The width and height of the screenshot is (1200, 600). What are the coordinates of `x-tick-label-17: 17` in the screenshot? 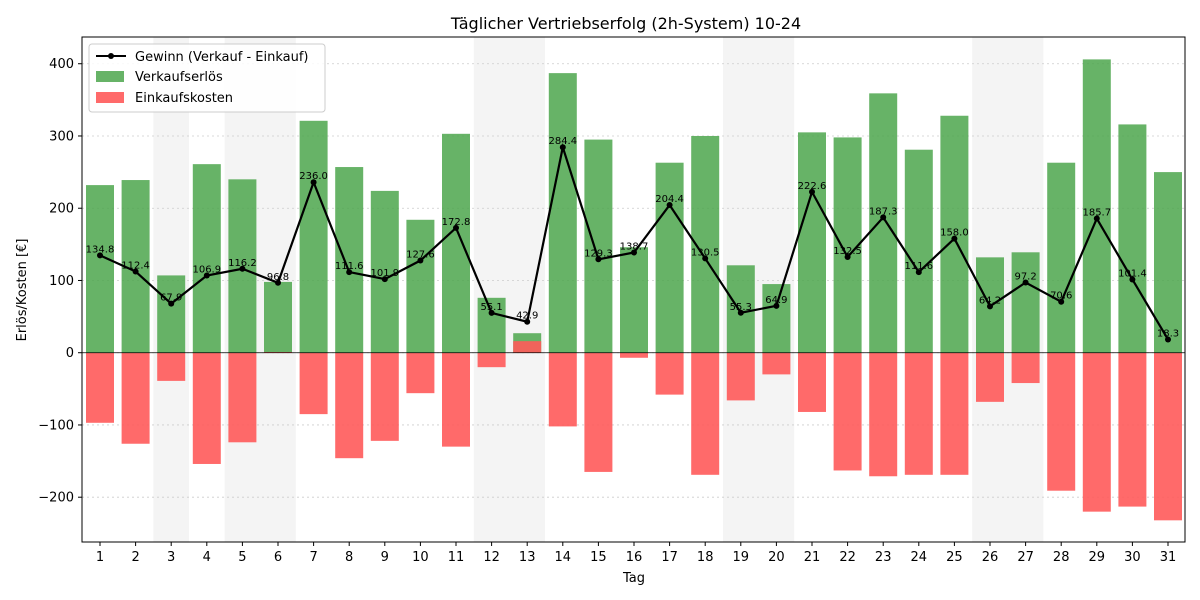 It's located at (669, 557).